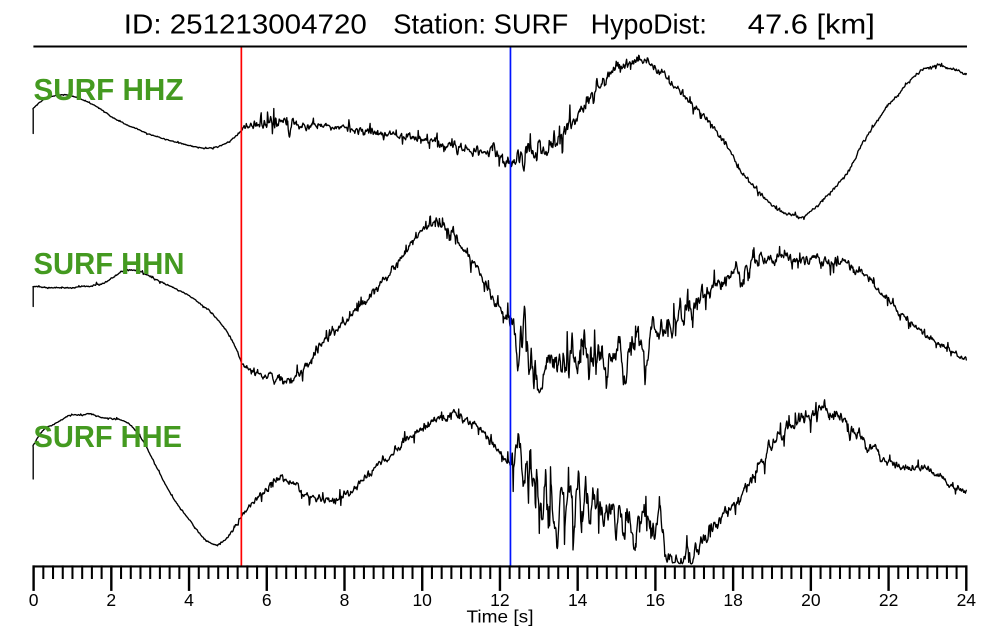 The image size is (1000, 640). I want to click on svg-text: 18, so click(732, 600).